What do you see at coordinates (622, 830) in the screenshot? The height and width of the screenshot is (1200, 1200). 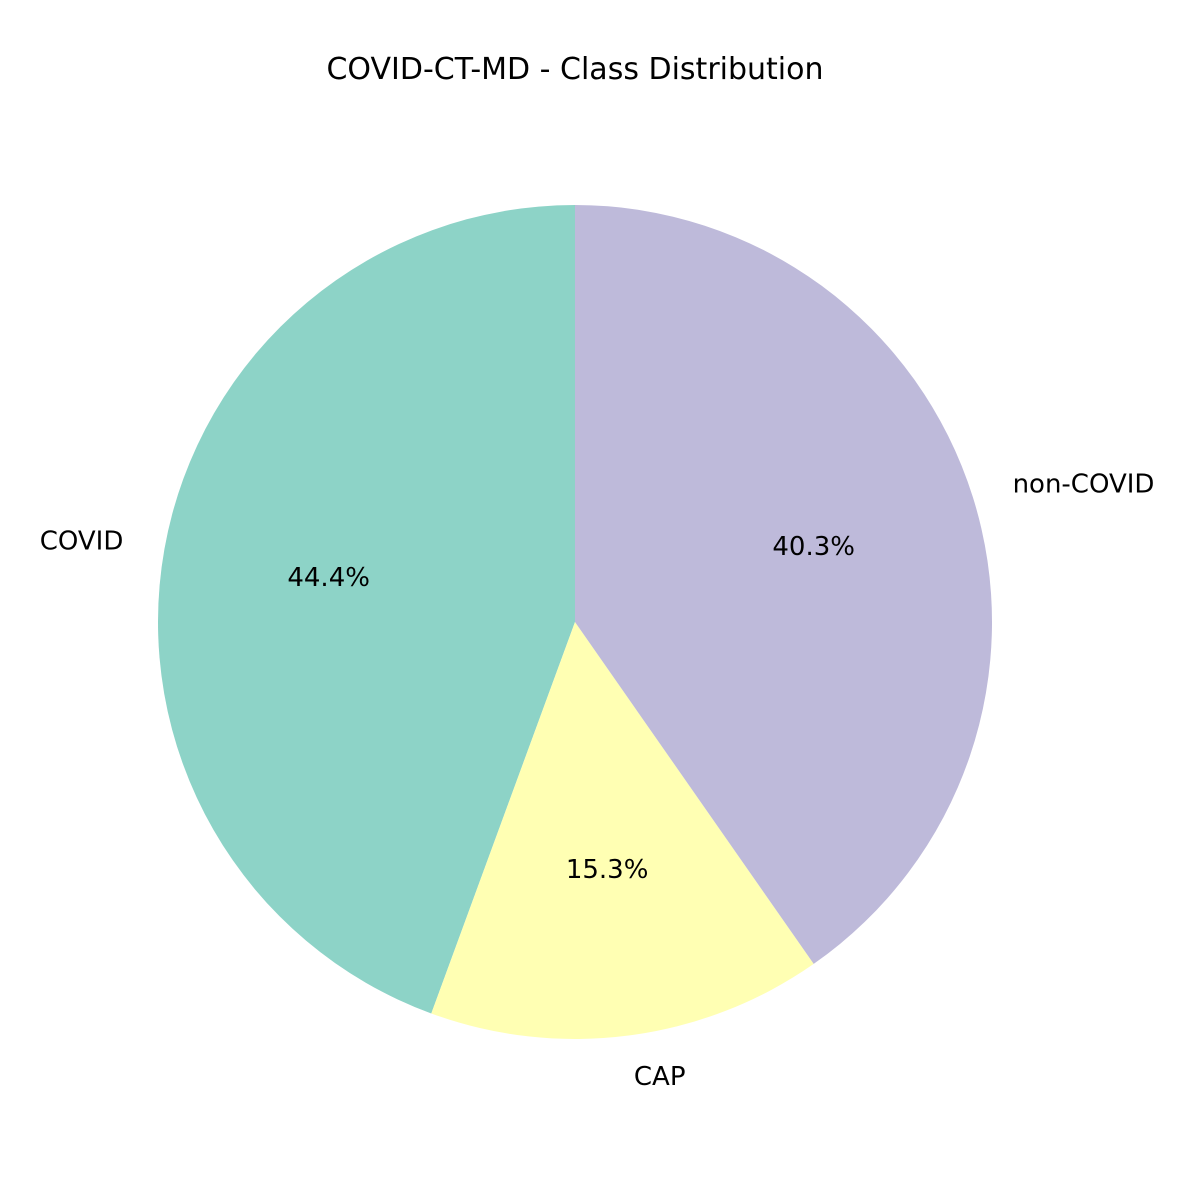 I see `pie-slice-cap` at bounding box center [622, 830].